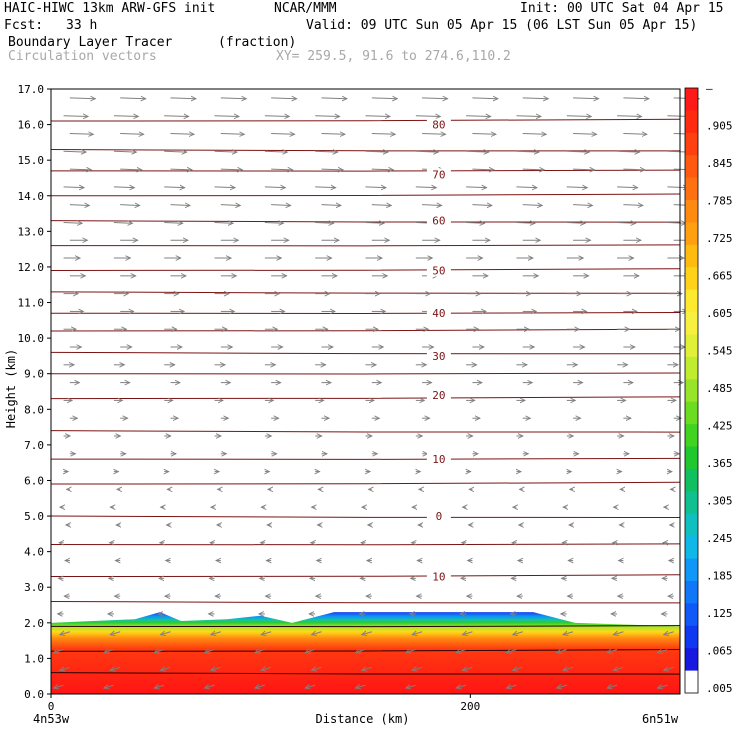  Describe the element at coordinates (34, 694) in the screenshot. I see `y-tick-label: 0.0` at that location.